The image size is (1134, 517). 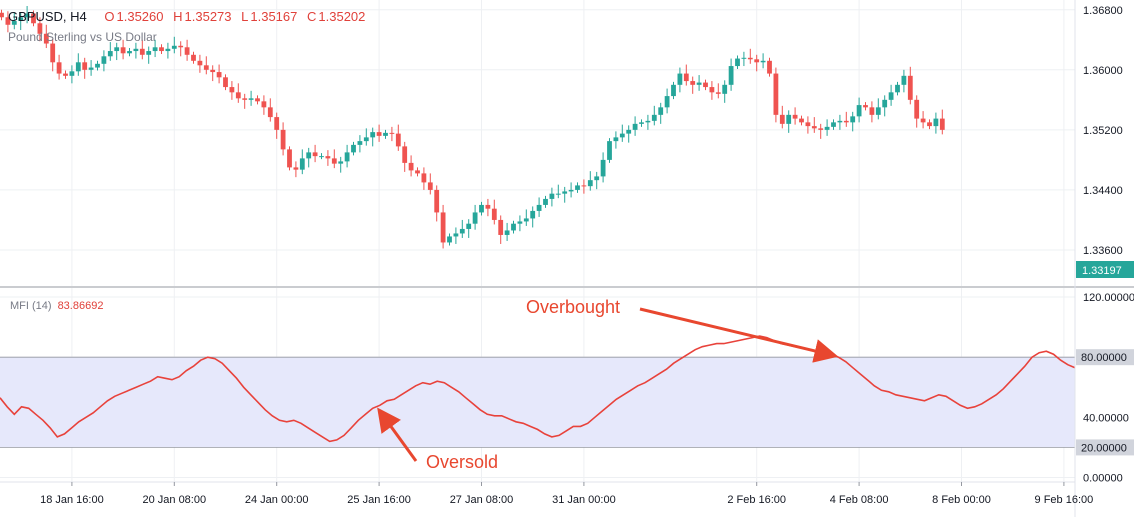 I want to click on close-label: C, so click(x=312, y=16).